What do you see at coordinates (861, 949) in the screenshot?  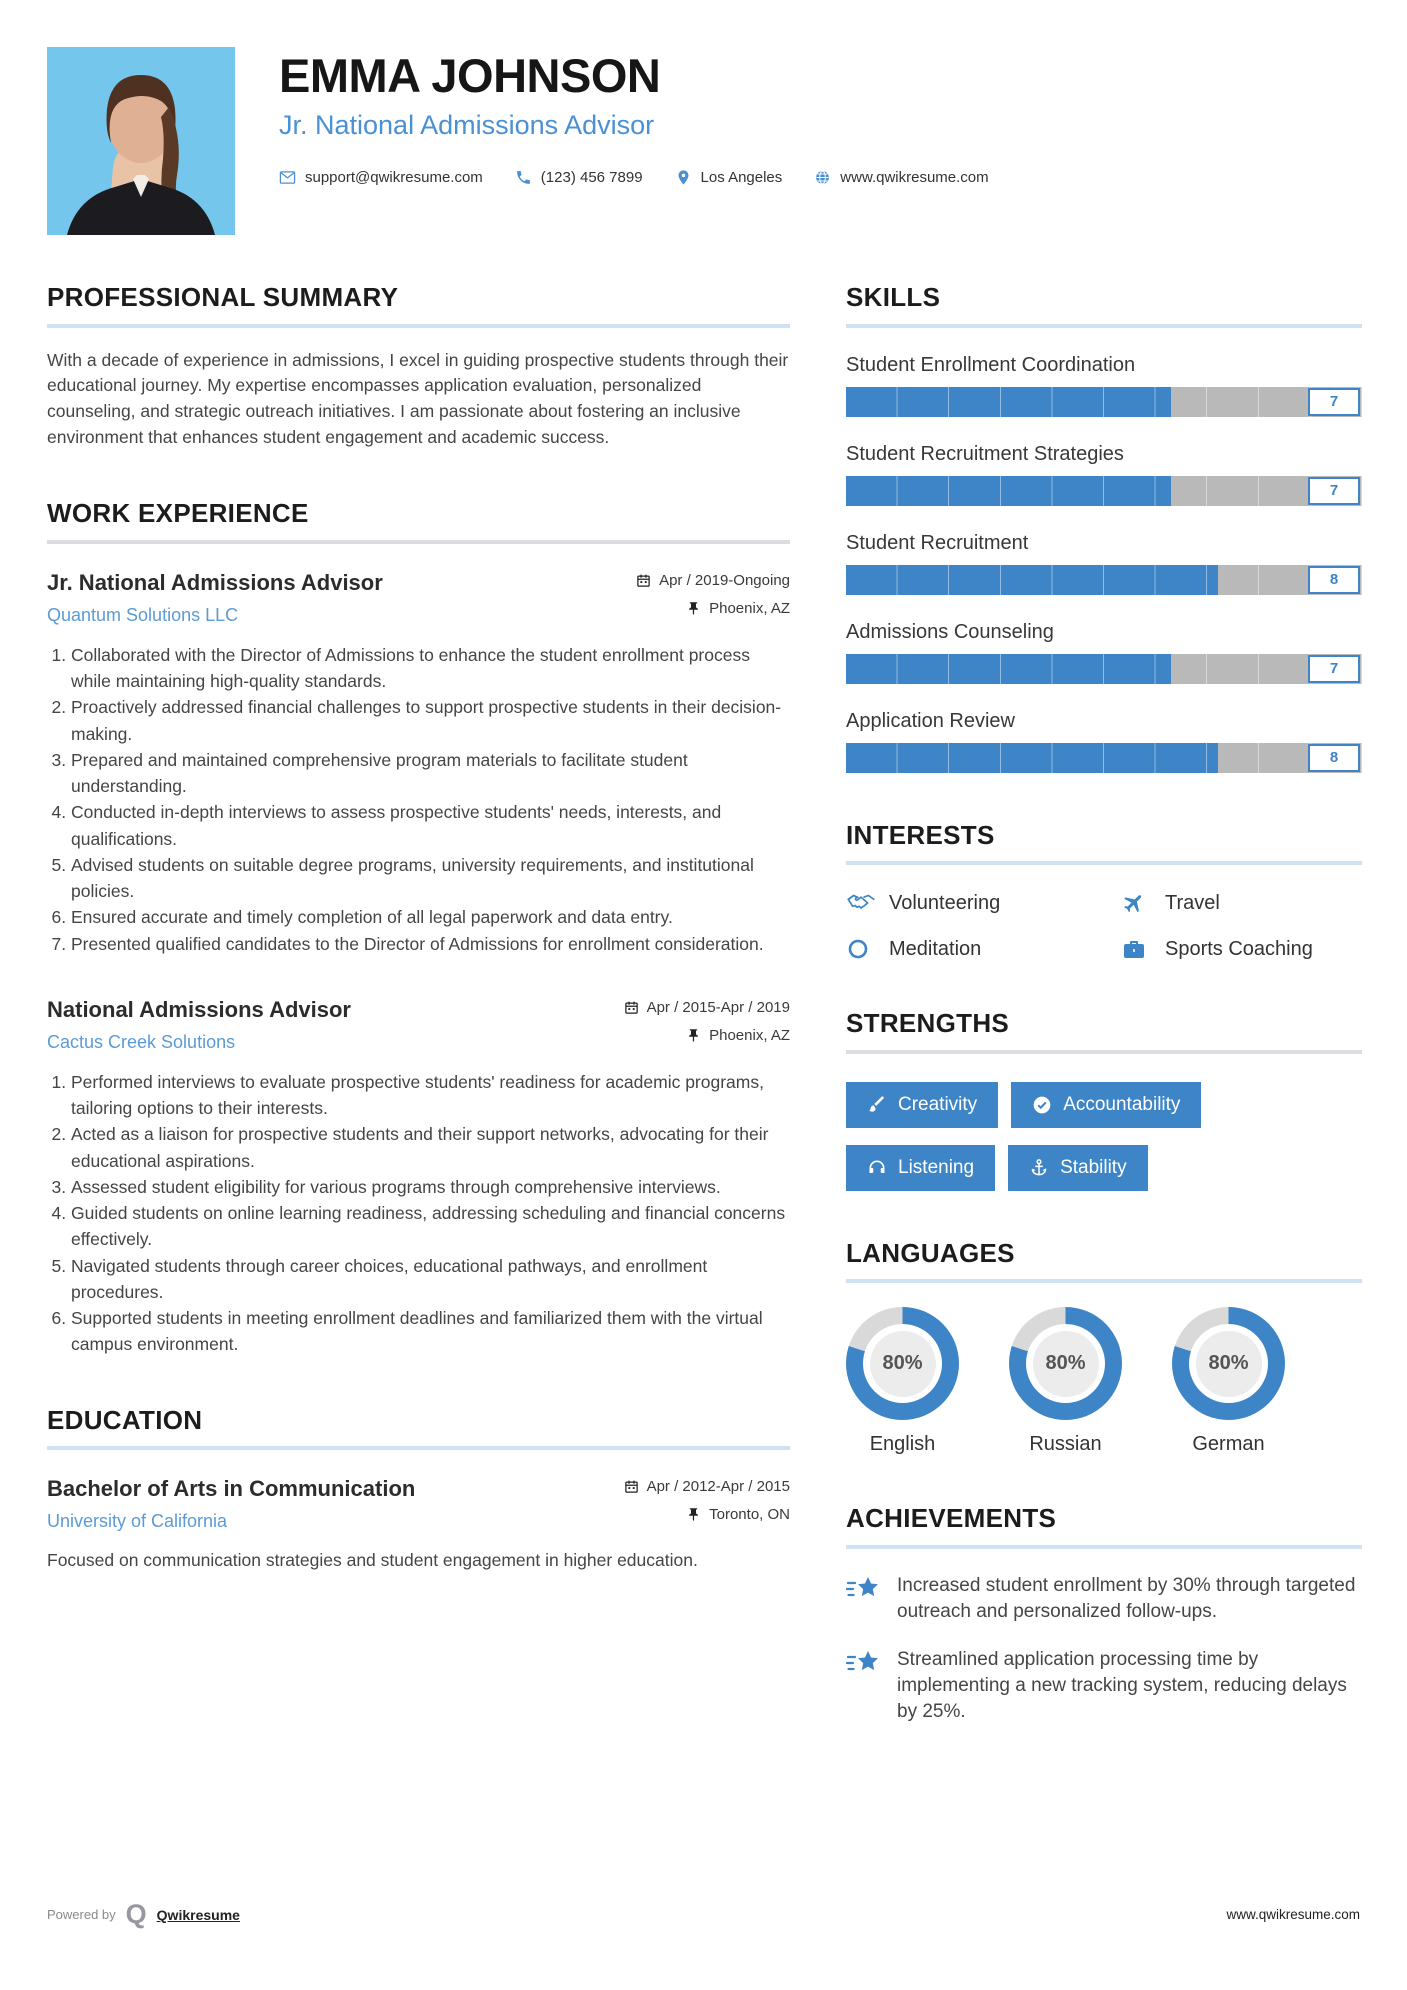 I see `circle-icon` at bounding box center [861, 949].